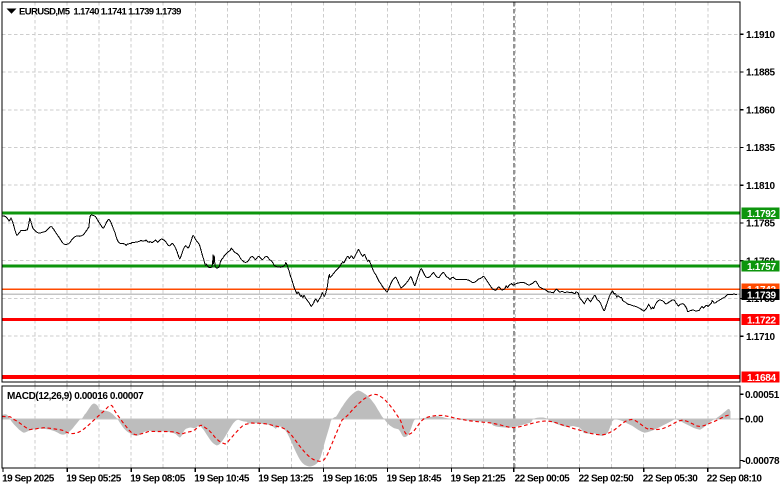 This screenshot has width=781, height=489. Describe the element at coordinates (222, 479) in the screenshot. I see `svg-text: 19 Sep 10:45` at that location.